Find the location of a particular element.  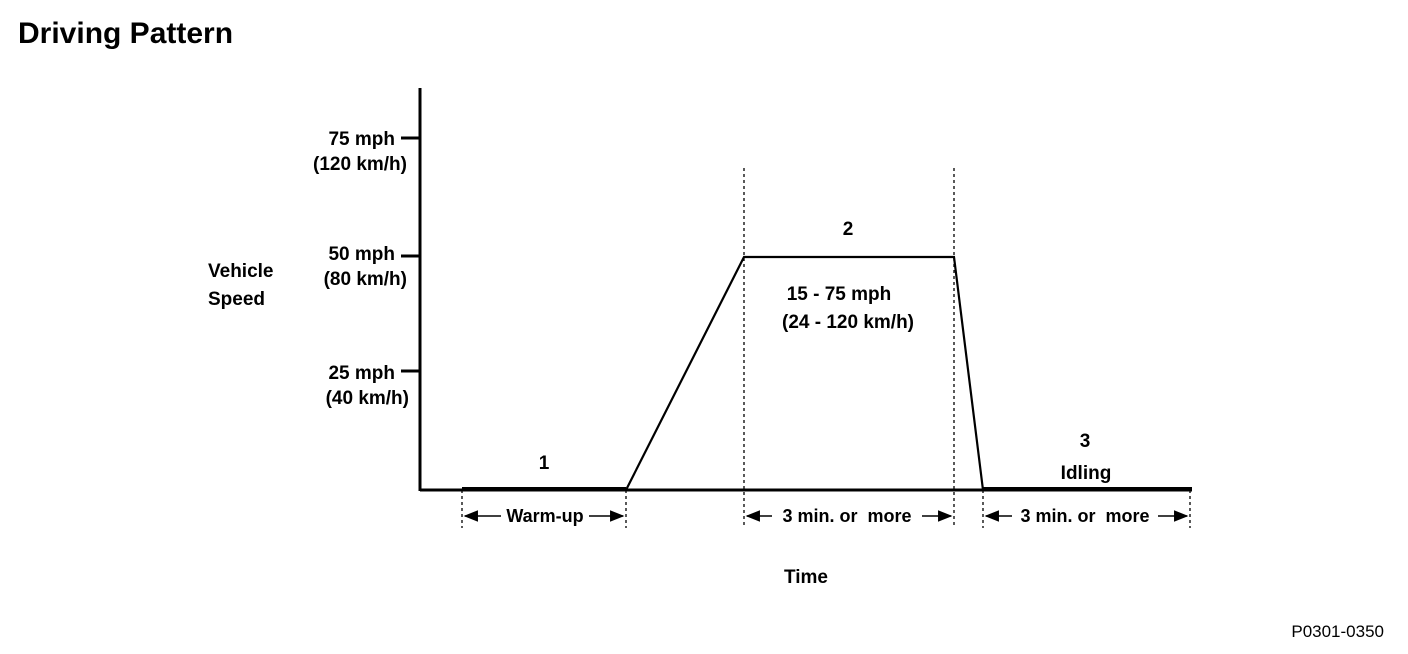

phase-3-name: Idling is located at coordinates (1086, 473).